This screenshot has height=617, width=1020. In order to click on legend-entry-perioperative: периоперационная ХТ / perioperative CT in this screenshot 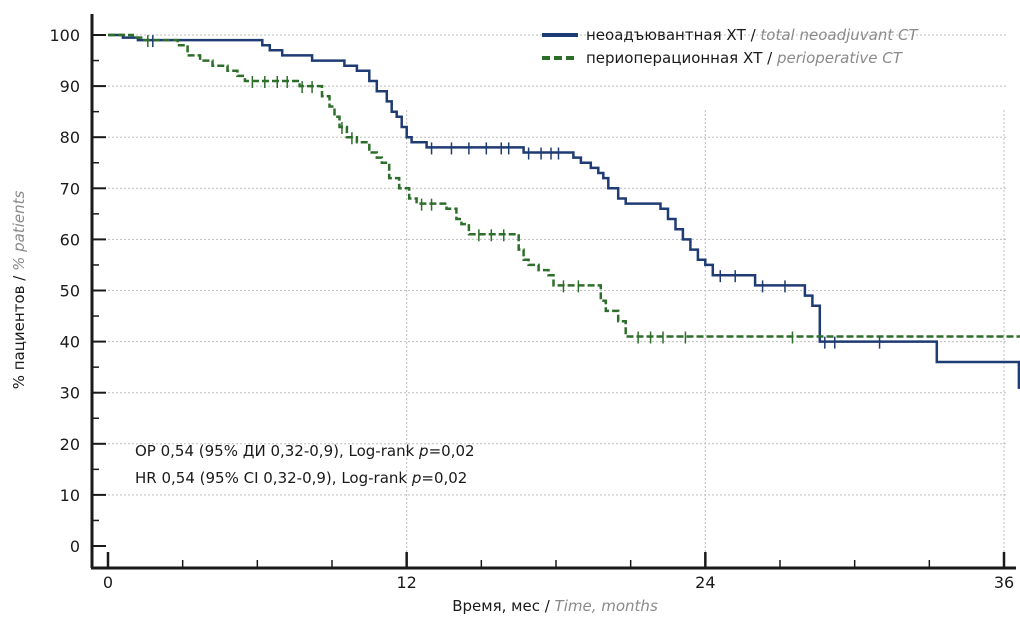, I will do `click(723, 58)`.